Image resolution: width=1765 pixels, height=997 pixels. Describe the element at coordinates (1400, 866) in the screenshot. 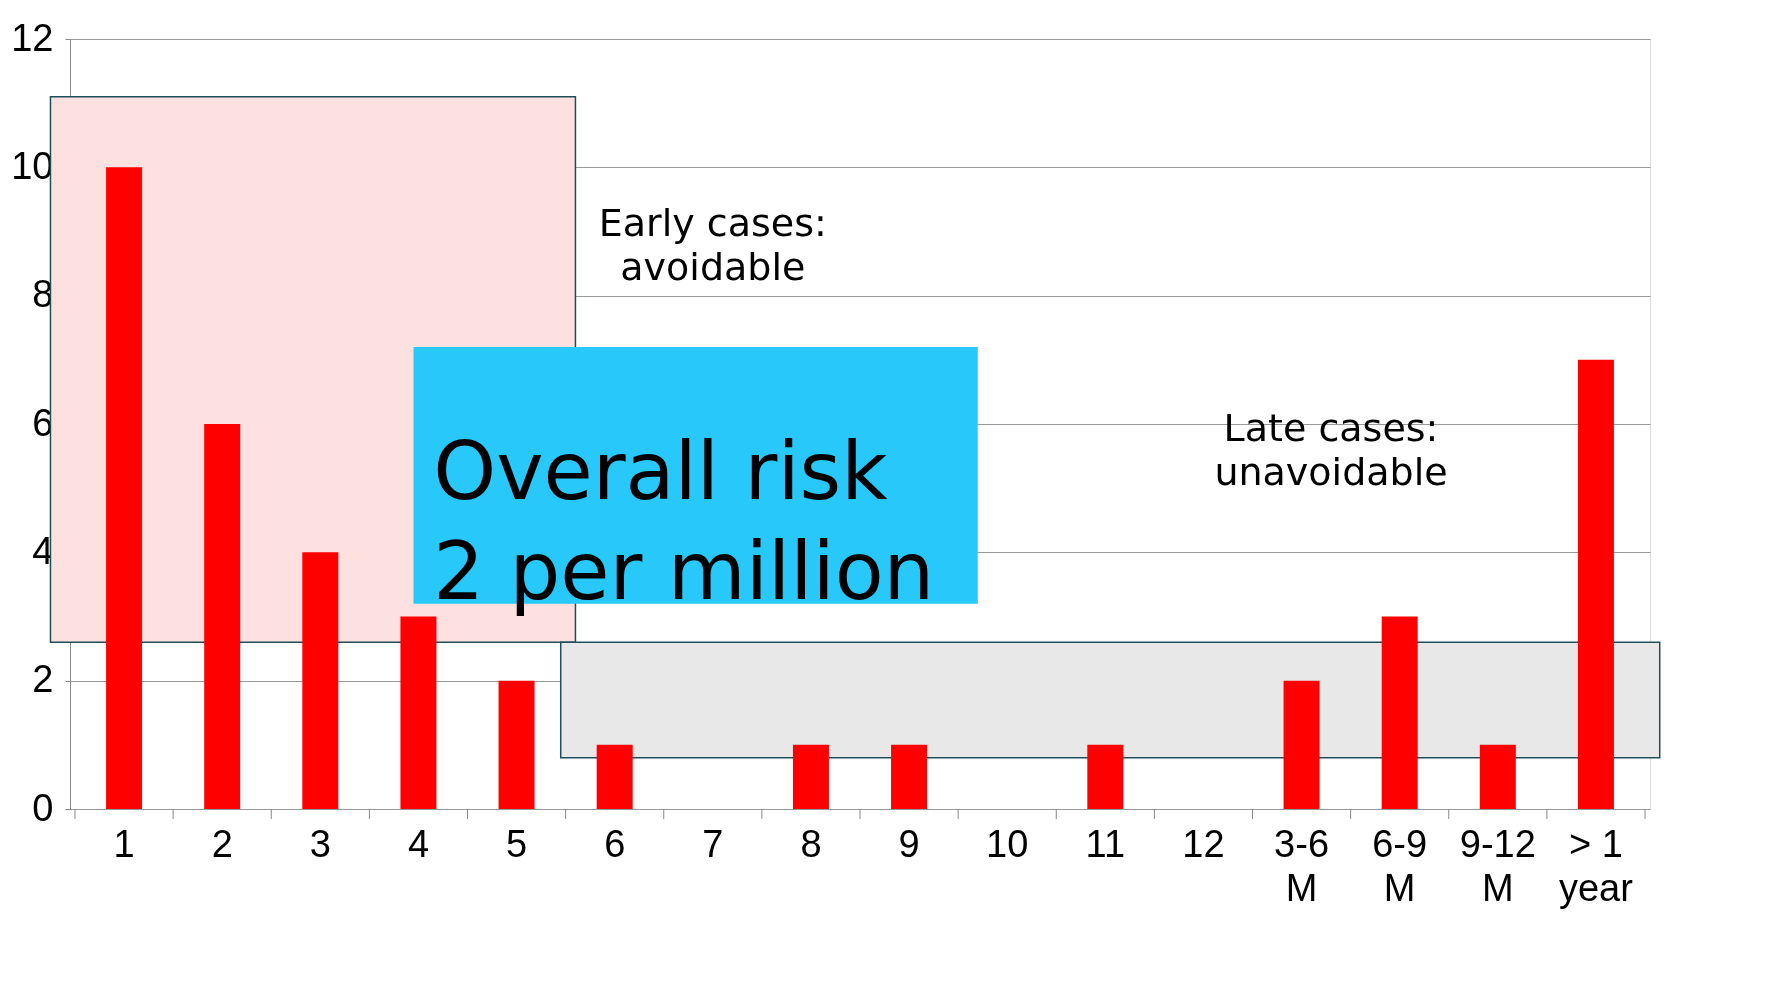

I see `x-tick-label: 6-9 M` at that location.